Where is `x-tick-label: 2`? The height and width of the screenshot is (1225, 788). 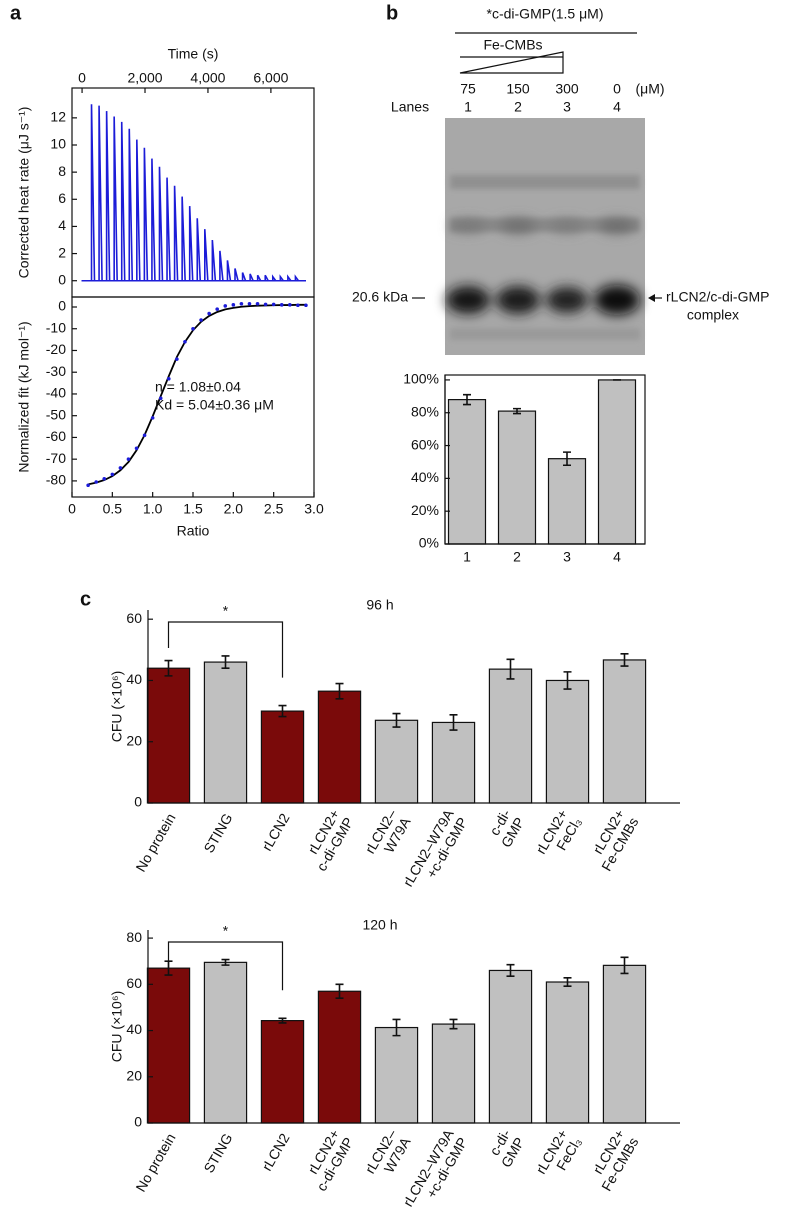
x-tick-label: 2 is located at coordinates (517, 557).